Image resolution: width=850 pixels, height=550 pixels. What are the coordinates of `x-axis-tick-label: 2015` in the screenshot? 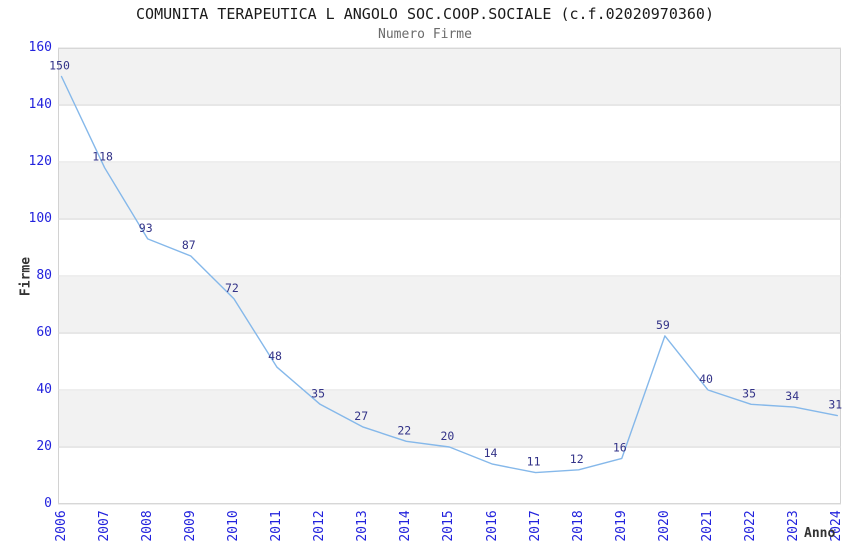 It's located at (449, 526).